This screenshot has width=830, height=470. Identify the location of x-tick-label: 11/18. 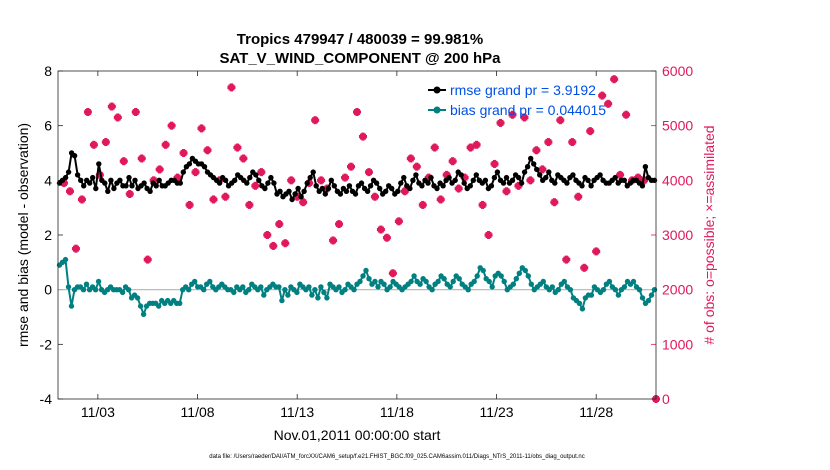
(397, 412).